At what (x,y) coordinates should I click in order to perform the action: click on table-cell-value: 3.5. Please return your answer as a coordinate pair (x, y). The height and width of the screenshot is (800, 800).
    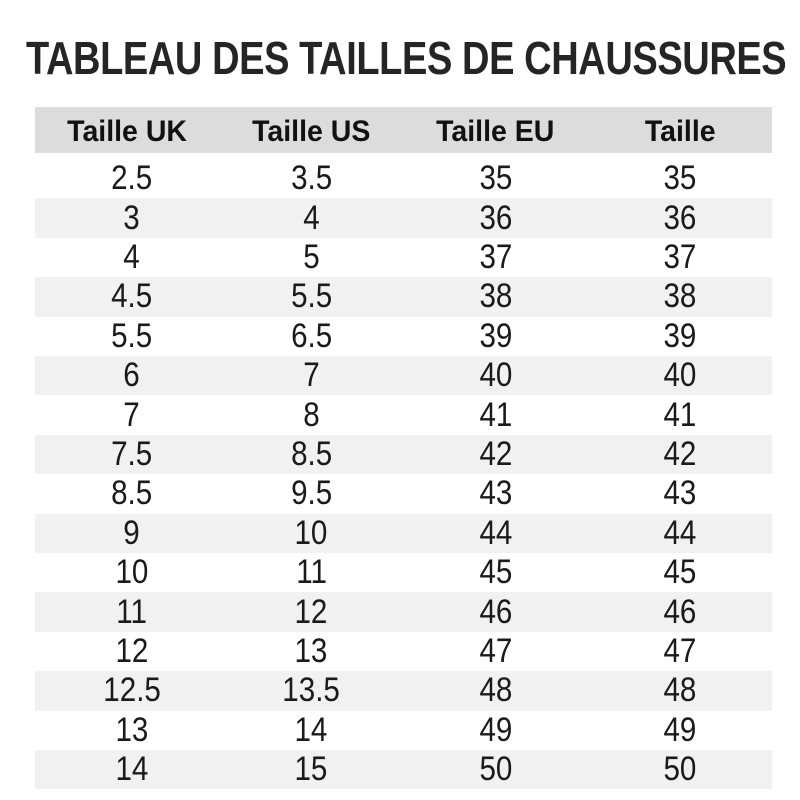
    Looking at the image, I should click on (311, 178).